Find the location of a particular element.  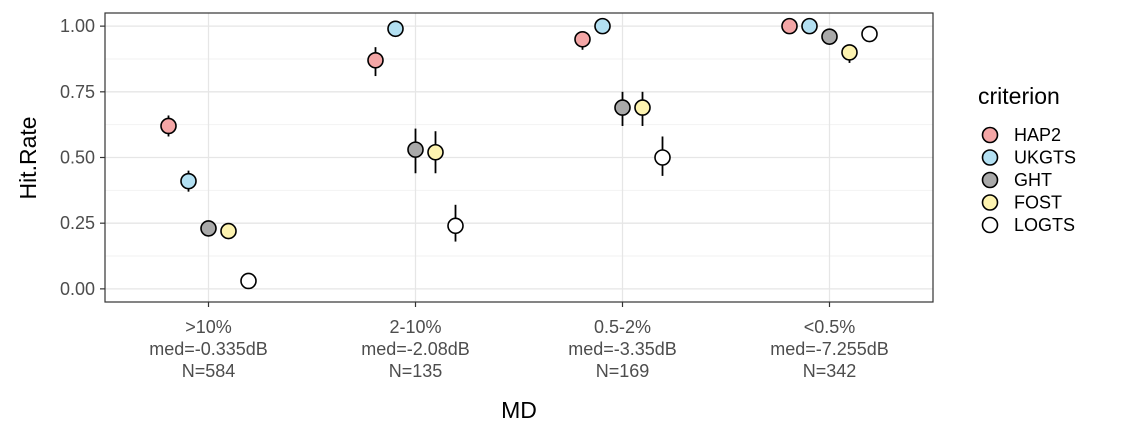

y-tick-label: 0.25 is located at coordinates (77, 223).